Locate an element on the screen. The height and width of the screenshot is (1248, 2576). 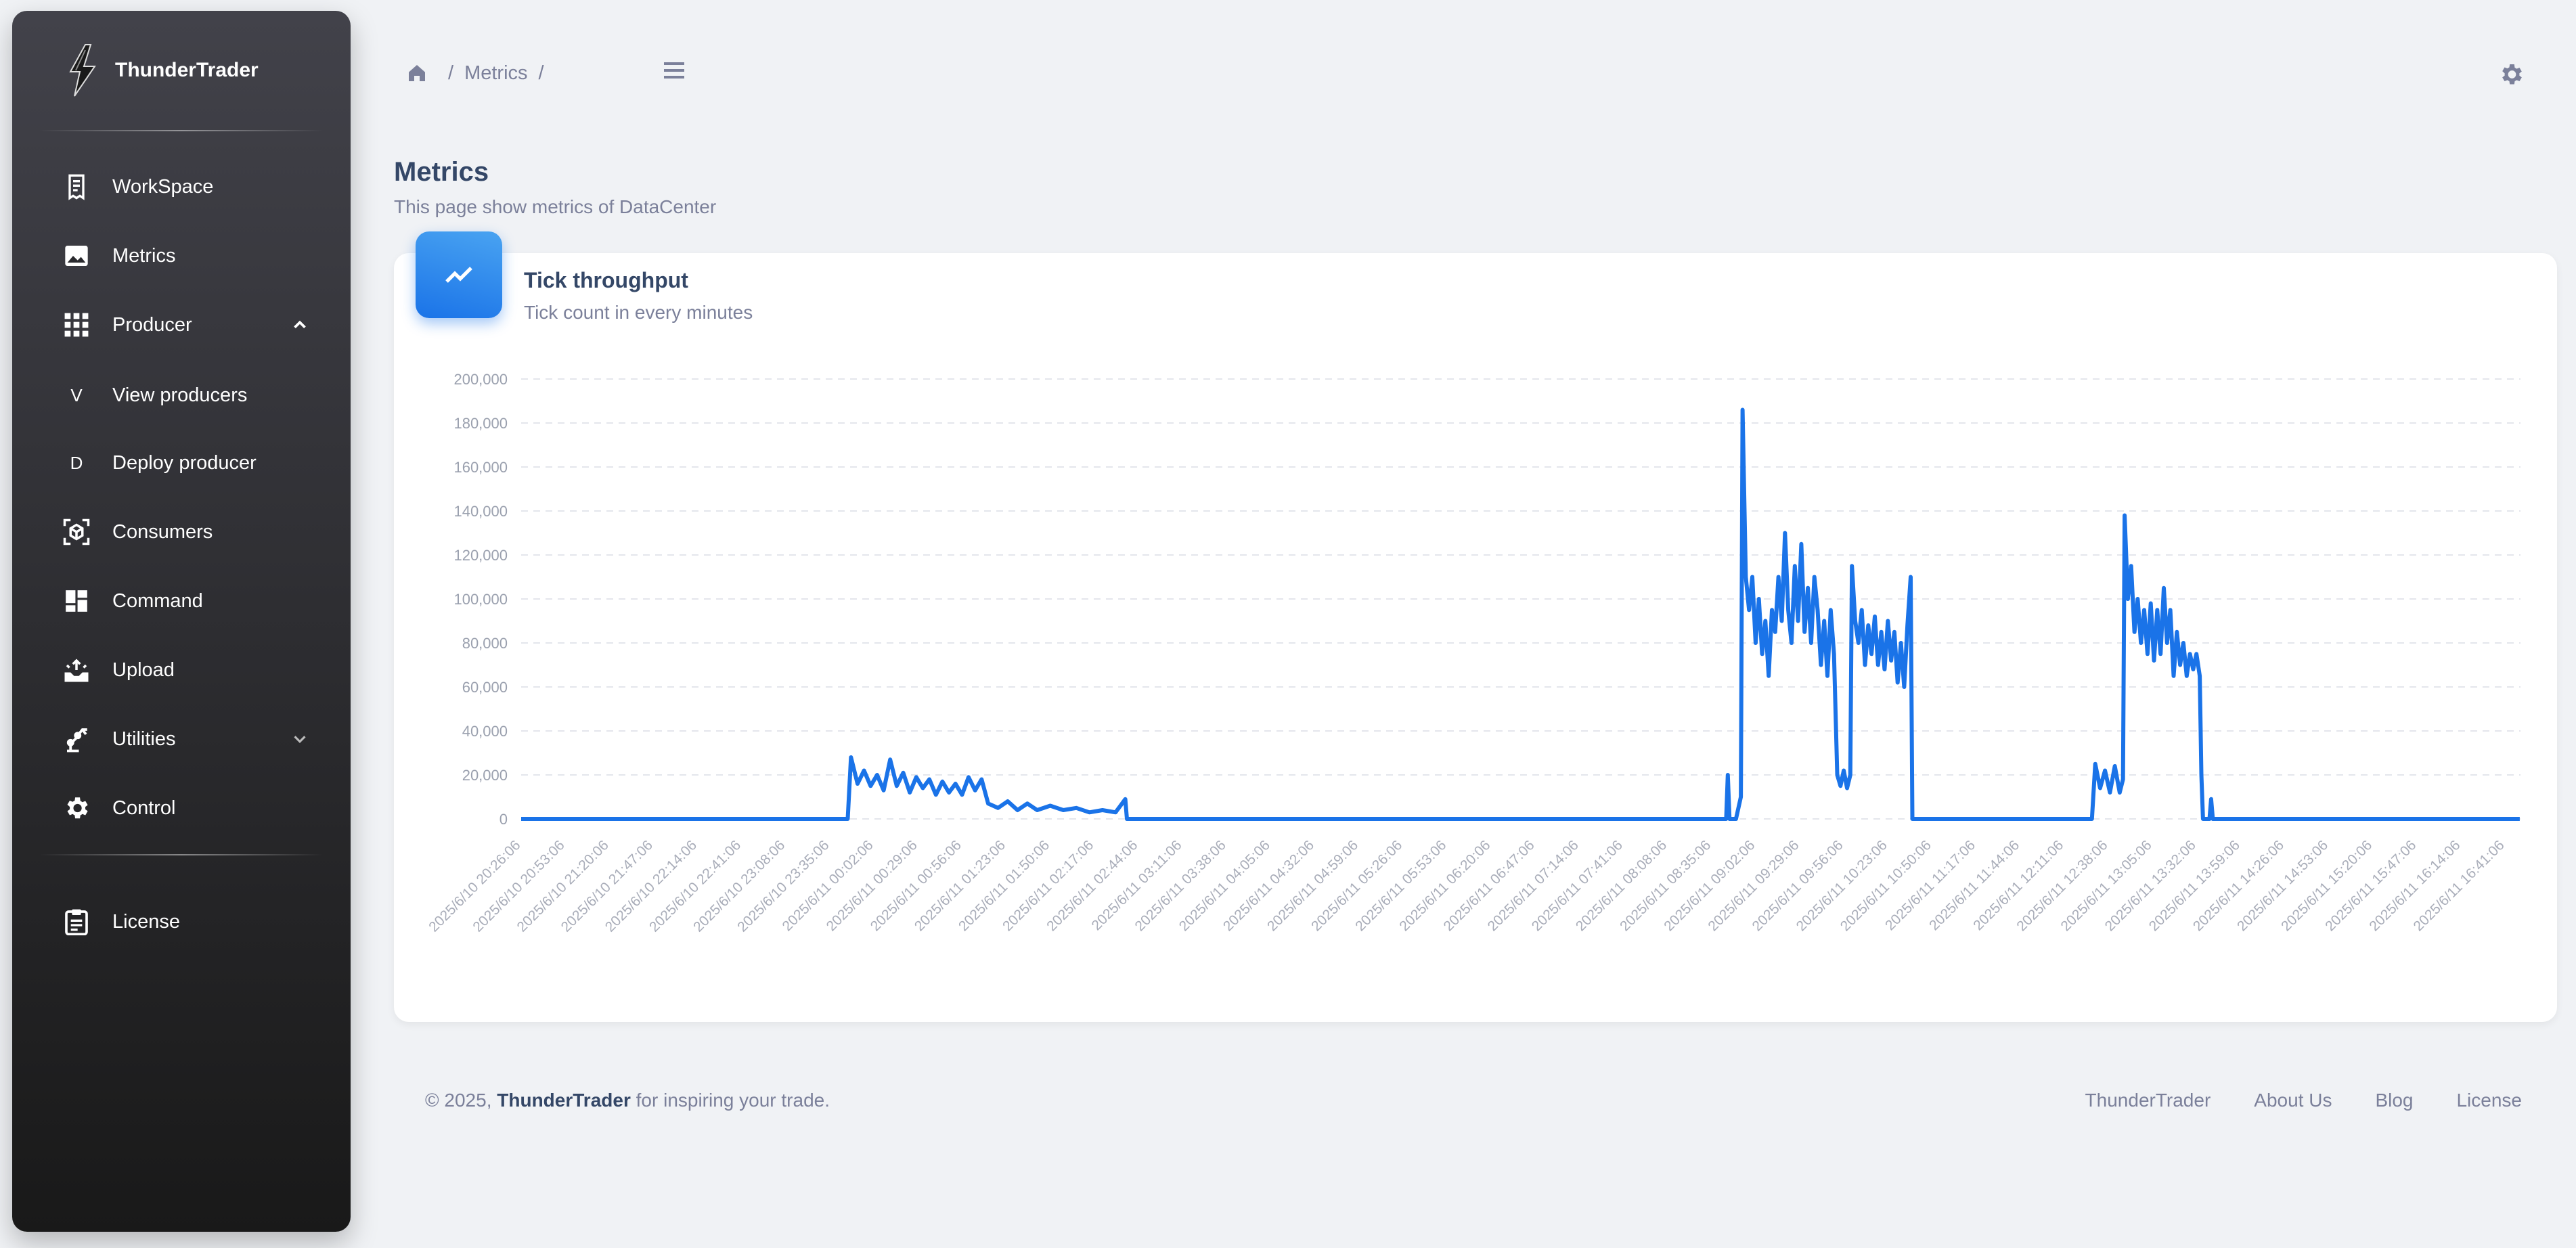
y-tick-label: 0 is located at coordinates (503, 820).